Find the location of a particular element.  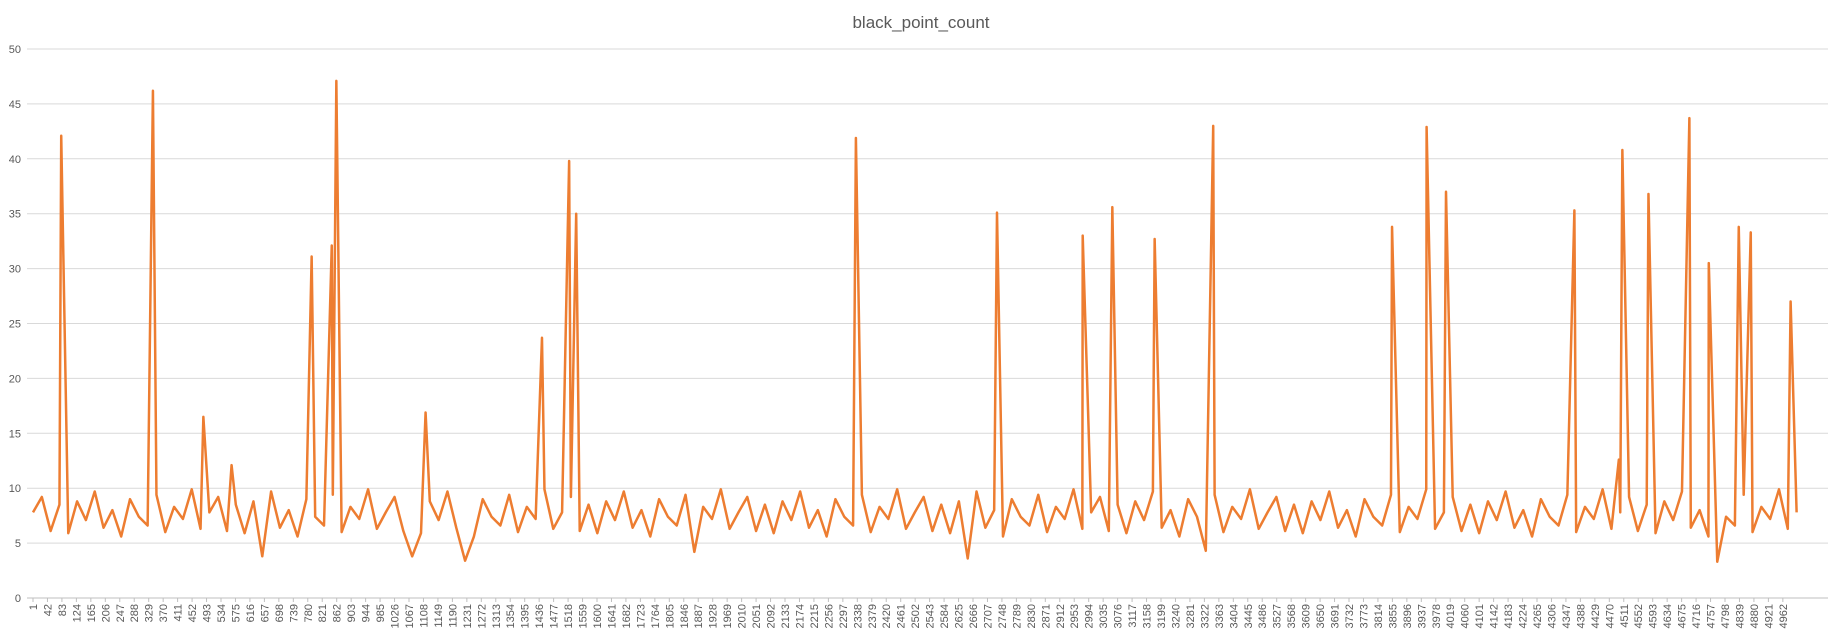

x-tick-label: 1477 is located at coordinates (555, 616).